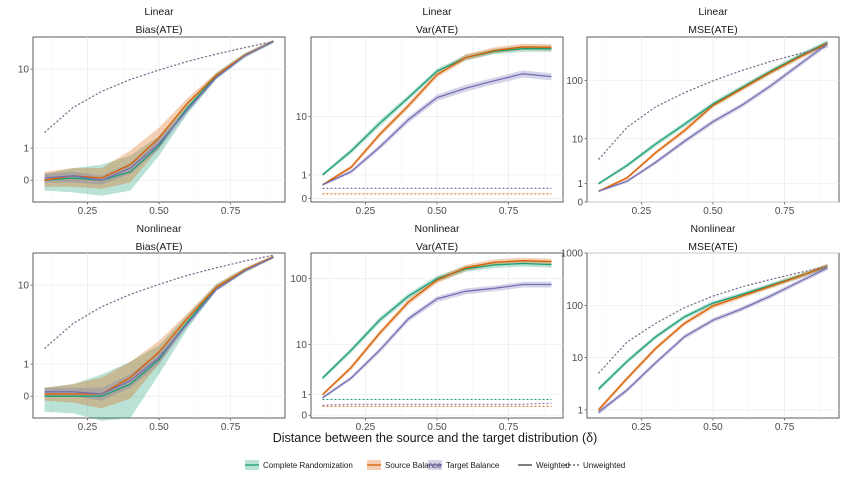 This screenshot has width=841, height=481. I want to click on legend-label: Unweighted, so click(604, 465).